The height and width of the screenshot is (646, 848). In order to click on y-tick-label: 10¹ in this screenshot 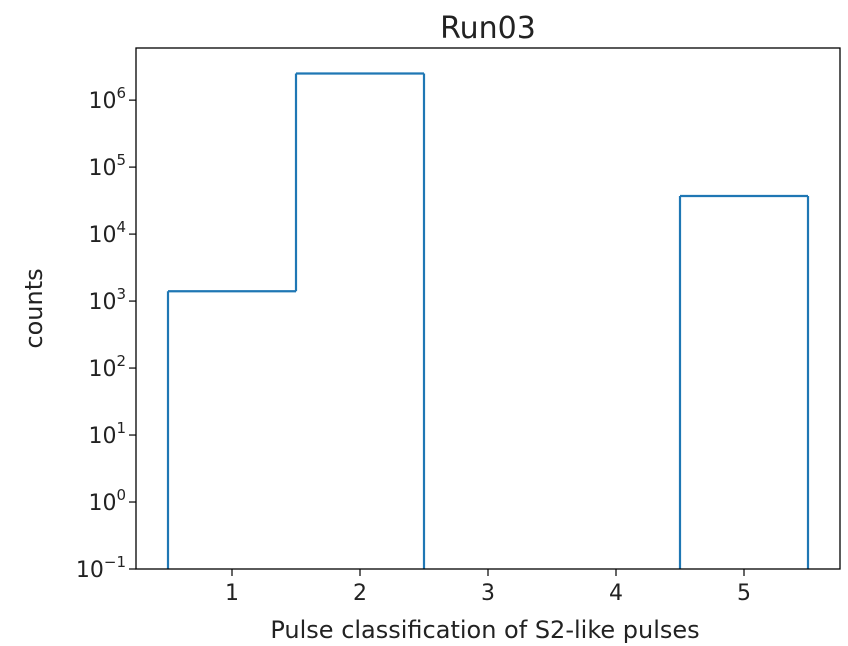, I will do `click(107, 434)`.